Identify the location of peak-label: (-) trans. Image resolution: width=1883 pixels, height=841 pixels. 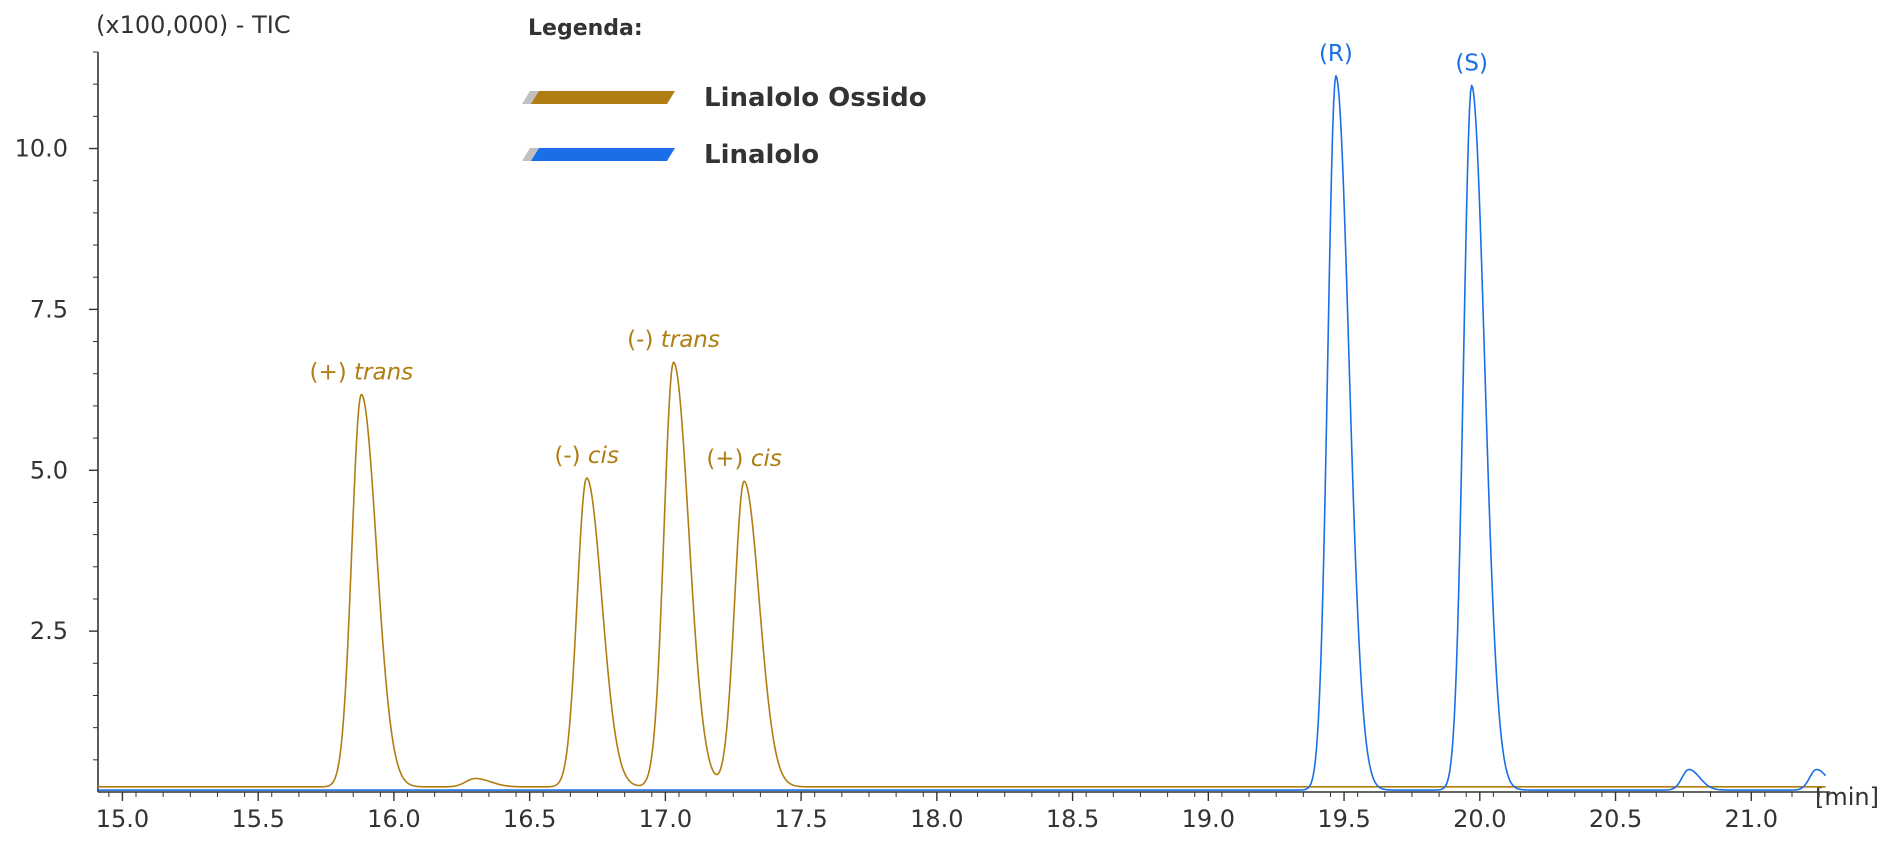
(673, 340).